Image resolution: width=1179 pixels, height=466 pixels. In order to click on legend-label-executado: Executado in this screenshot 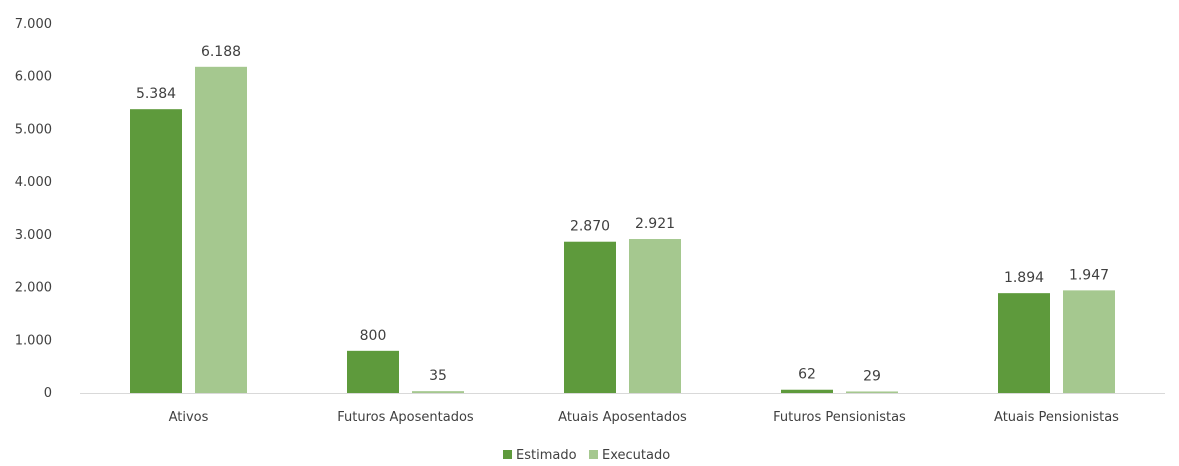, I will do `click(636, 455)`.